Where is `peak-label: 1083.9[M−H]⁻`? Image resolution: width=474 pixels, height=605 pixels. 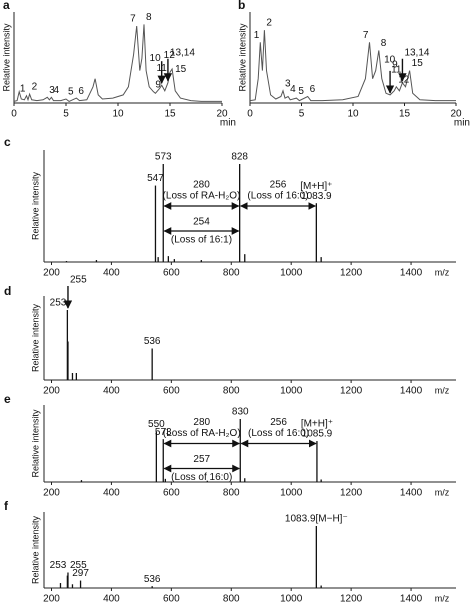
peak-label: 1083.9[M−H]⁻ is located at coordinates (316, 519).